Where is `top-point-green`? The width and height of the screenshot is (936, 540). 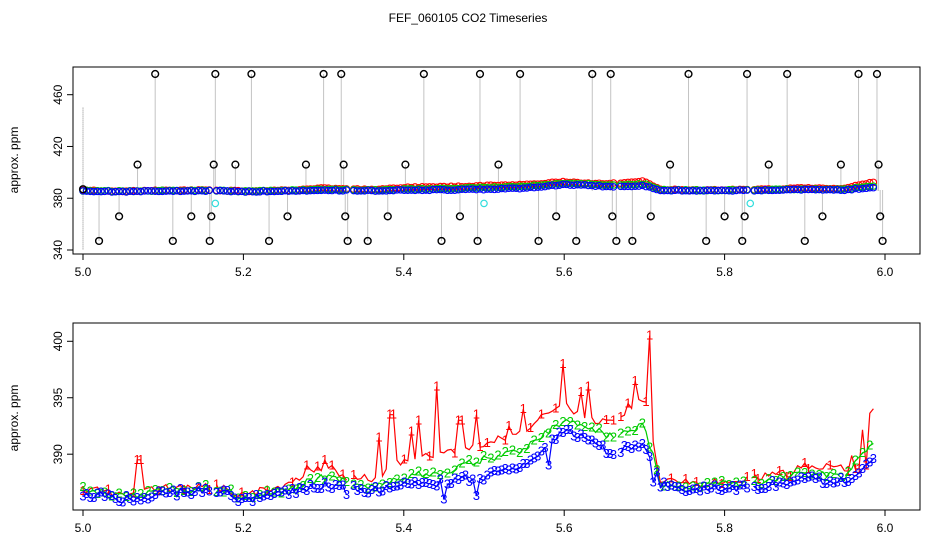
top-point-green is located at coordinates (556, 184).